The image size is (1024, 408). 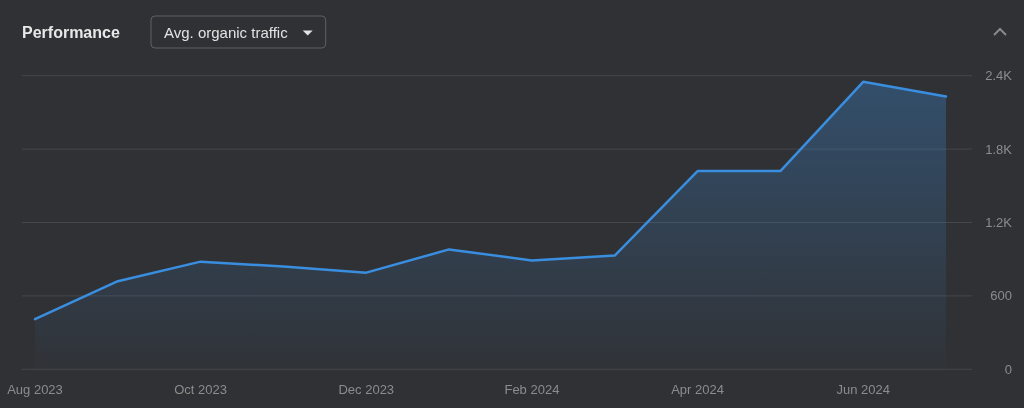 I want to click on x-tick-label: Oct 2023, so click(x=201, y=389).